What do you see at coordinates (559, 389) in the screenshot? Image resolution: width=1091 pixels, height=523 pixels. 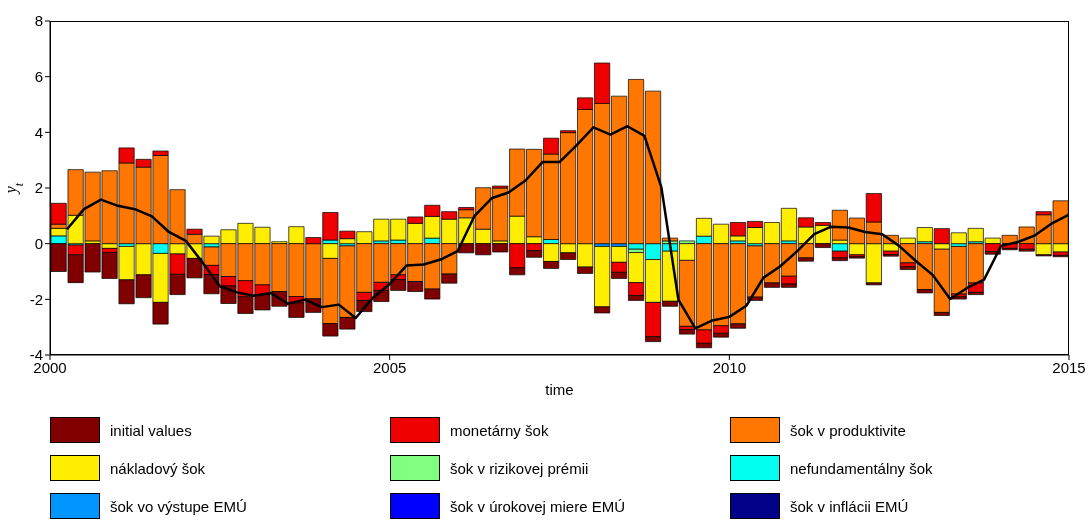 I see `x-axis-title: time` at bounding box center [559, 389].